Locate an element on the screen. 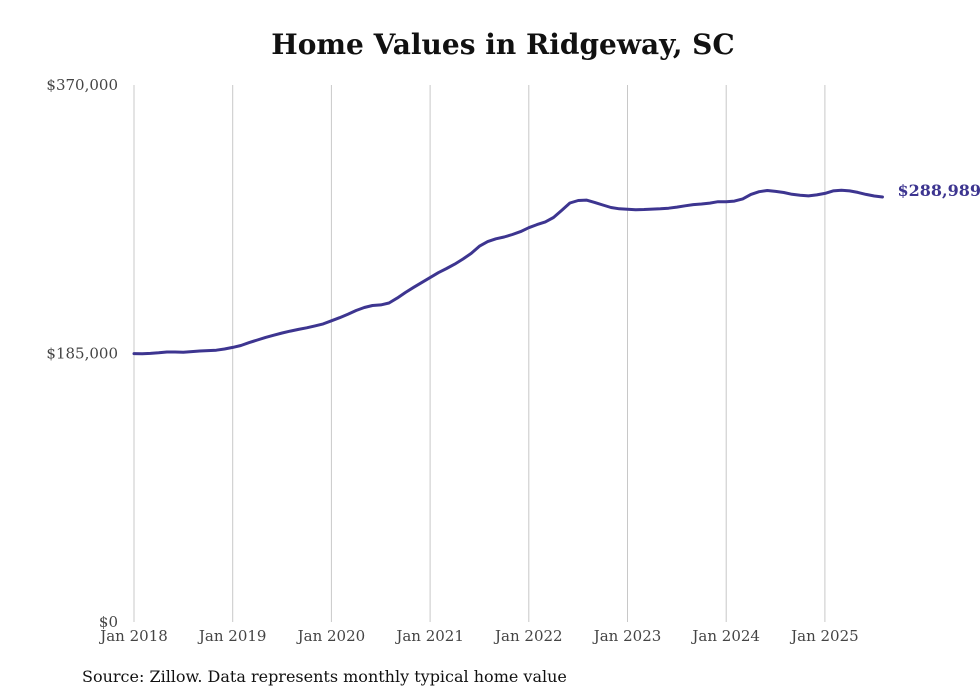 The height and width of the screenshot is (699, 980). x-tick-label: Jan 2023 is located at coordinates (627, 636).